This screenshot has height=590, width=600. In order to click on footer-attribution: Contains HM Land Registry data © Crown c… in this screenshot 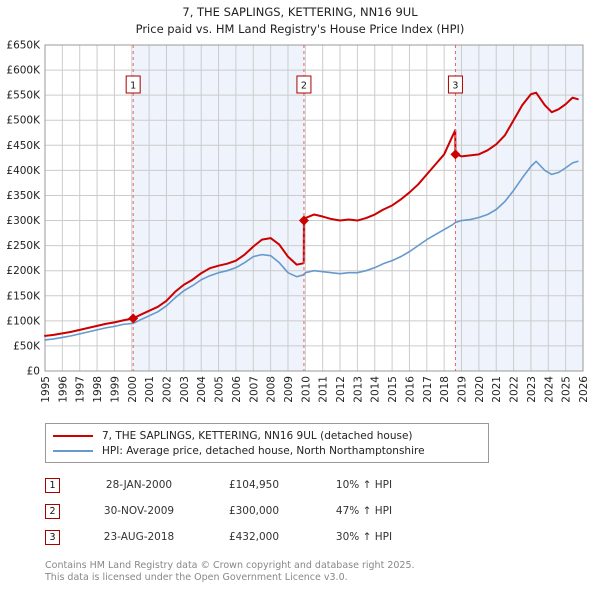, I will do `click(305, 571)`.